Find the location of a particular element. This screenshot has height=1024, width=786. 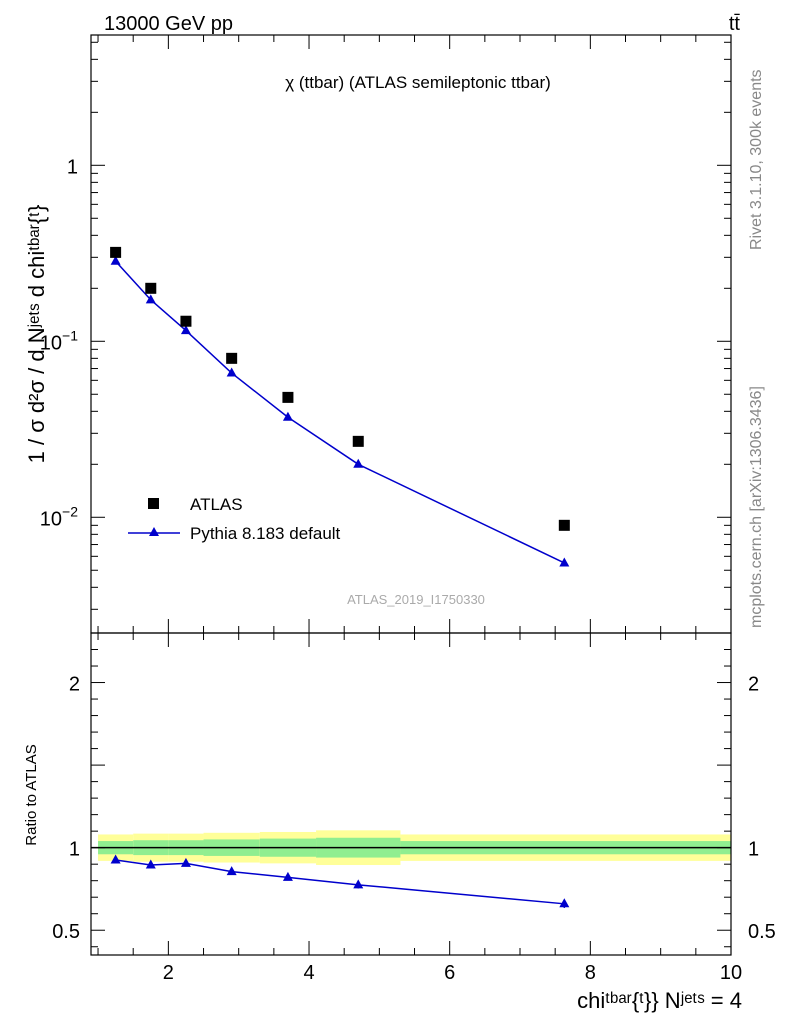

tick-exponent: −2 is located at coordinates (70, 511).